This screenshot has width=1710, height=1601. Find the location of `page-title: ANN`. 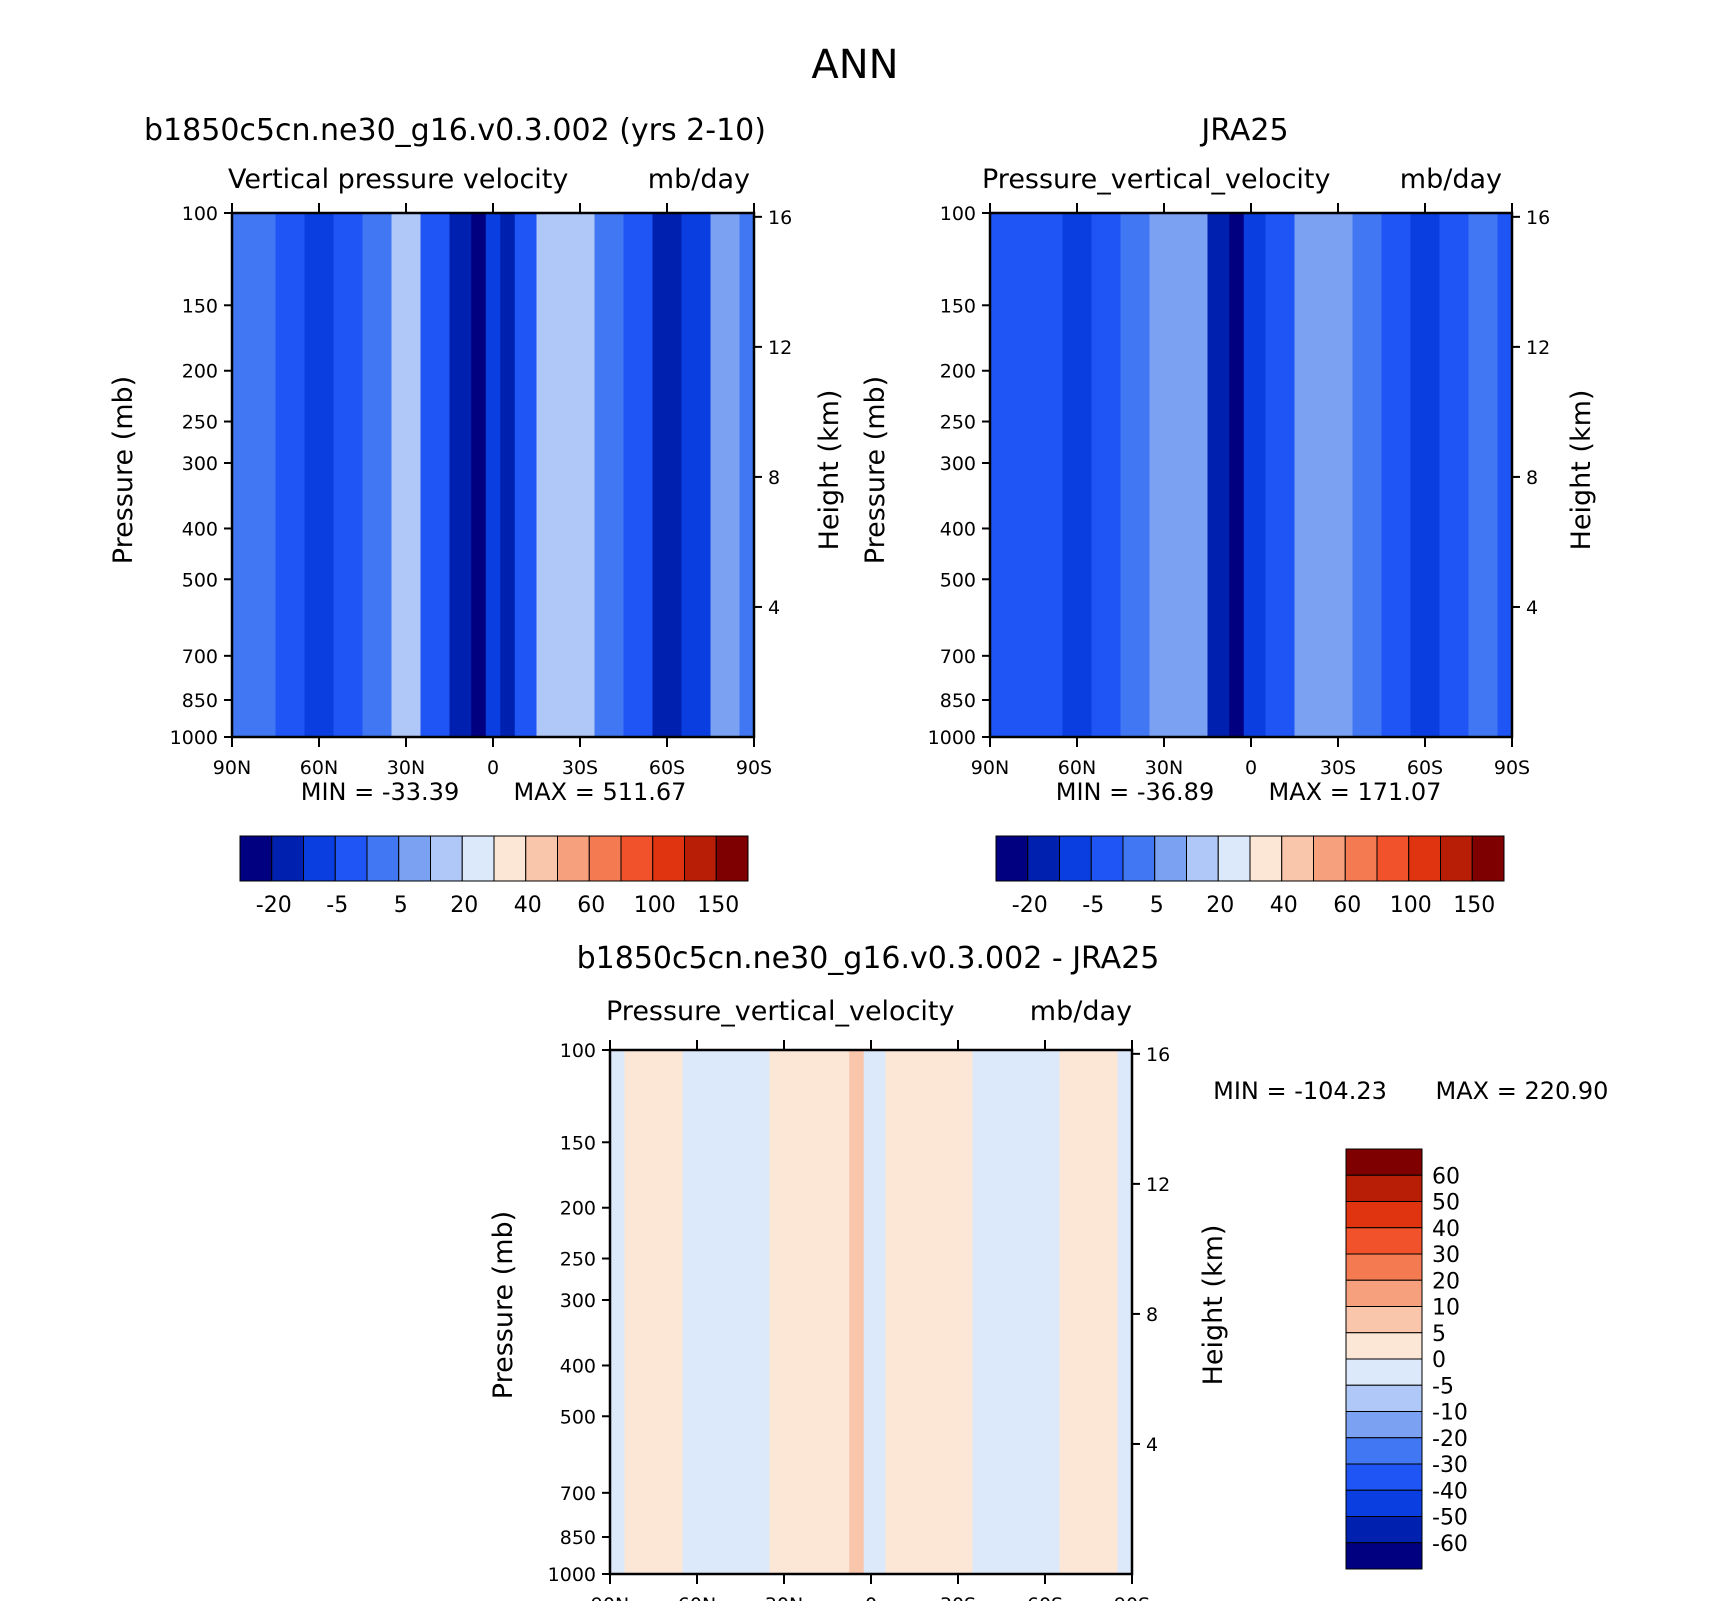

page-title: ANN is located at coordinates (854, 65).